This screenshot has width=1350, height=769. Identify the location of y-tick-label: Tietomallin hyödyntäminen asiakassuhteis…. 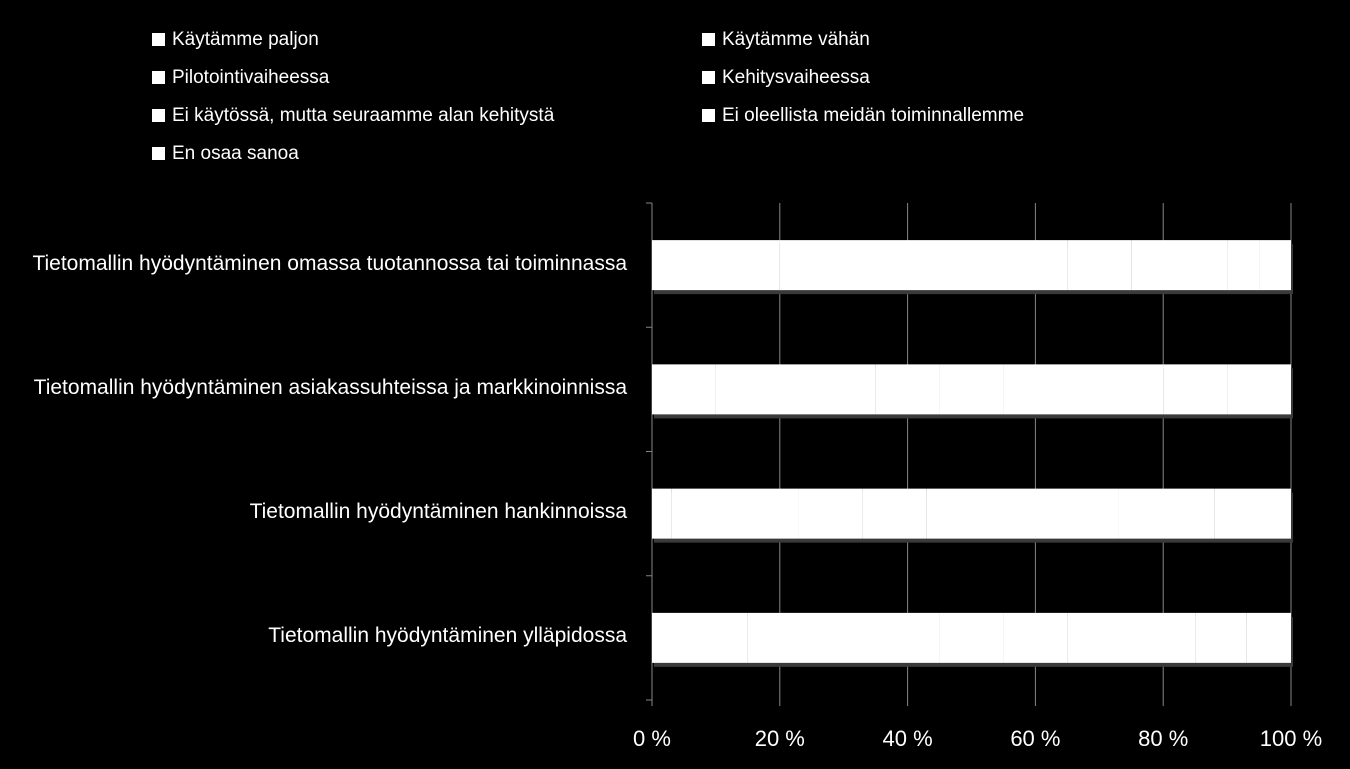
(330, 387).